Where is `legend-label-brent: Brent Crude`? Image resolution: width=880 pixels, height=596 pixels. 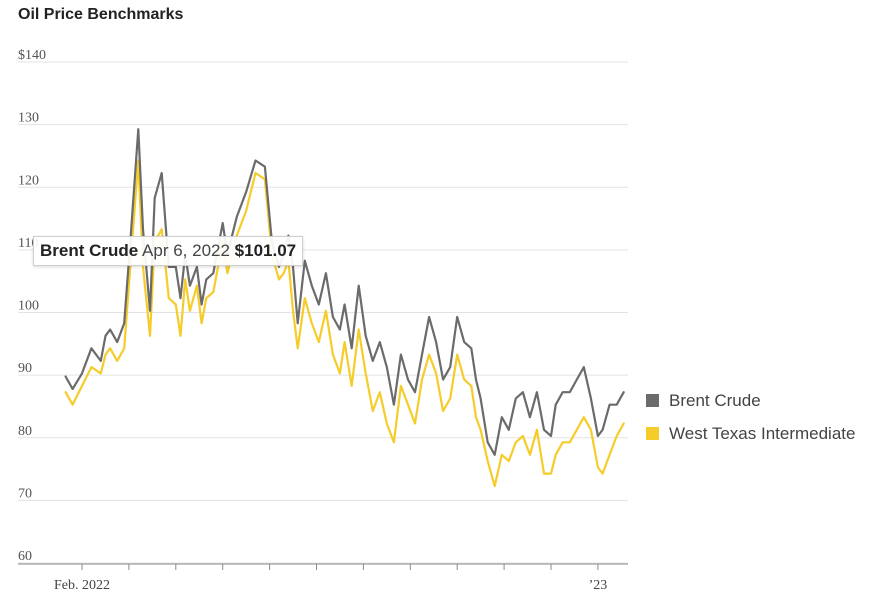 legend-label-brent: Brent Crude is located at coordinates (715, 400).